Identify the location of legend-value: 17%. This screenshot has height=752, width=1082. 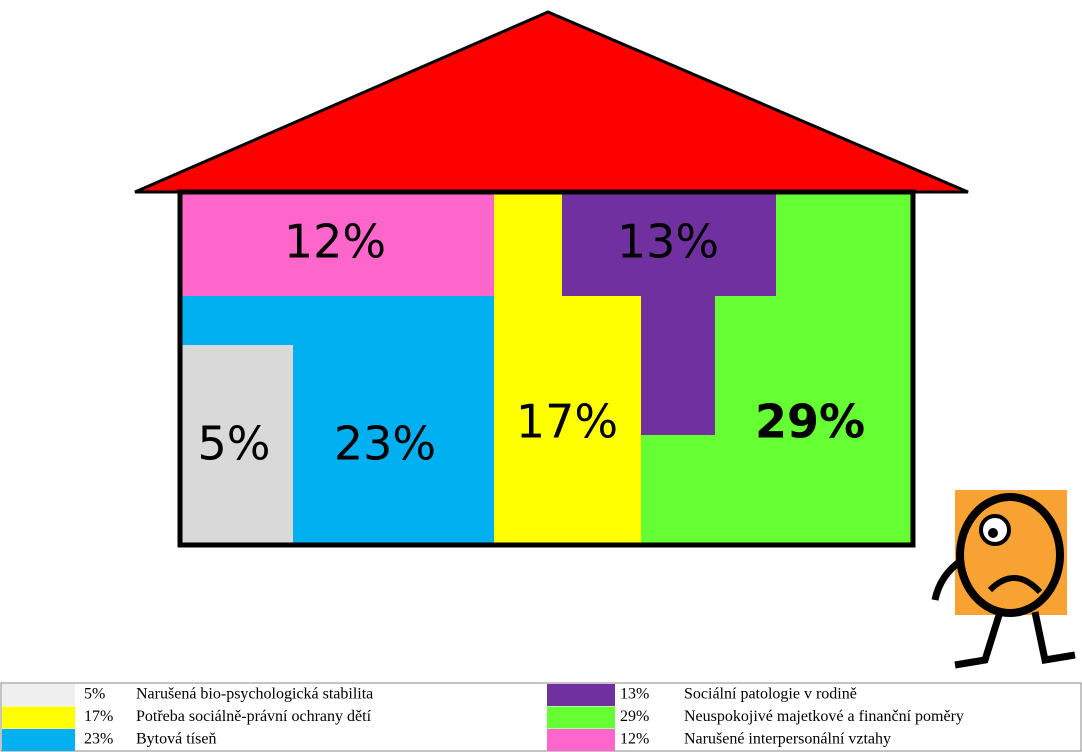
(98, 716).